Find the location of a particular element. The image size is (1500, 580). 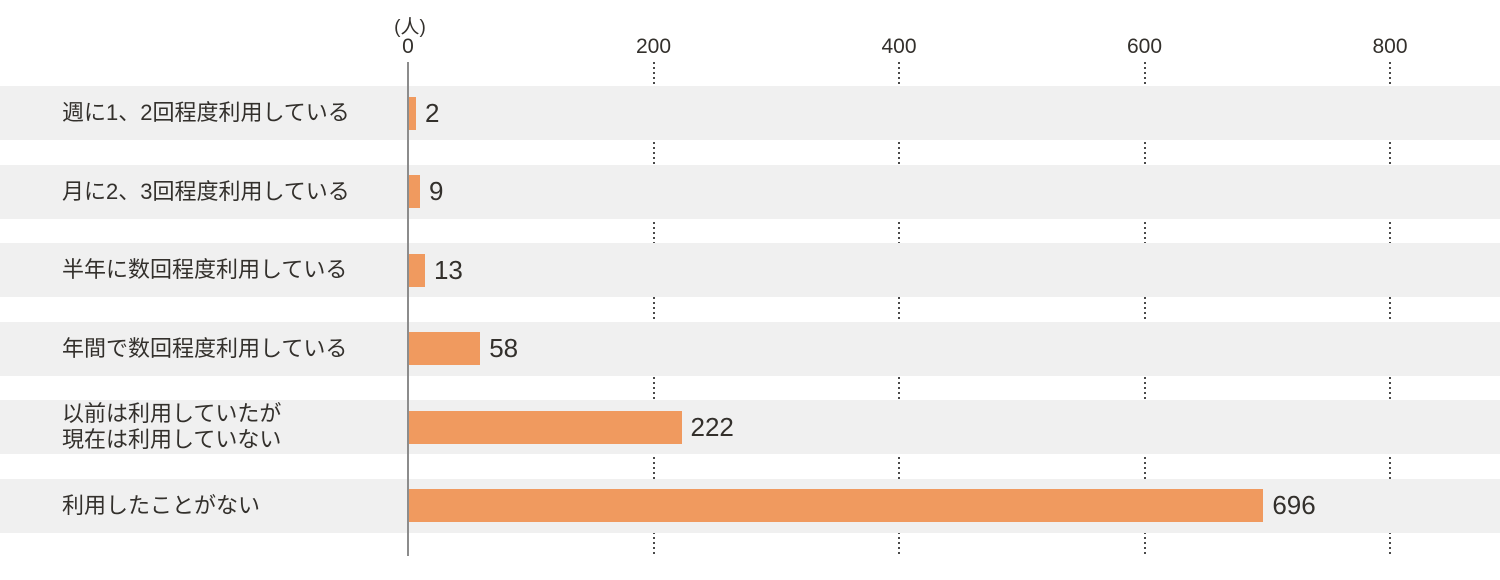

axis-tick-label: 800 is located at coordinates (1390, 46).